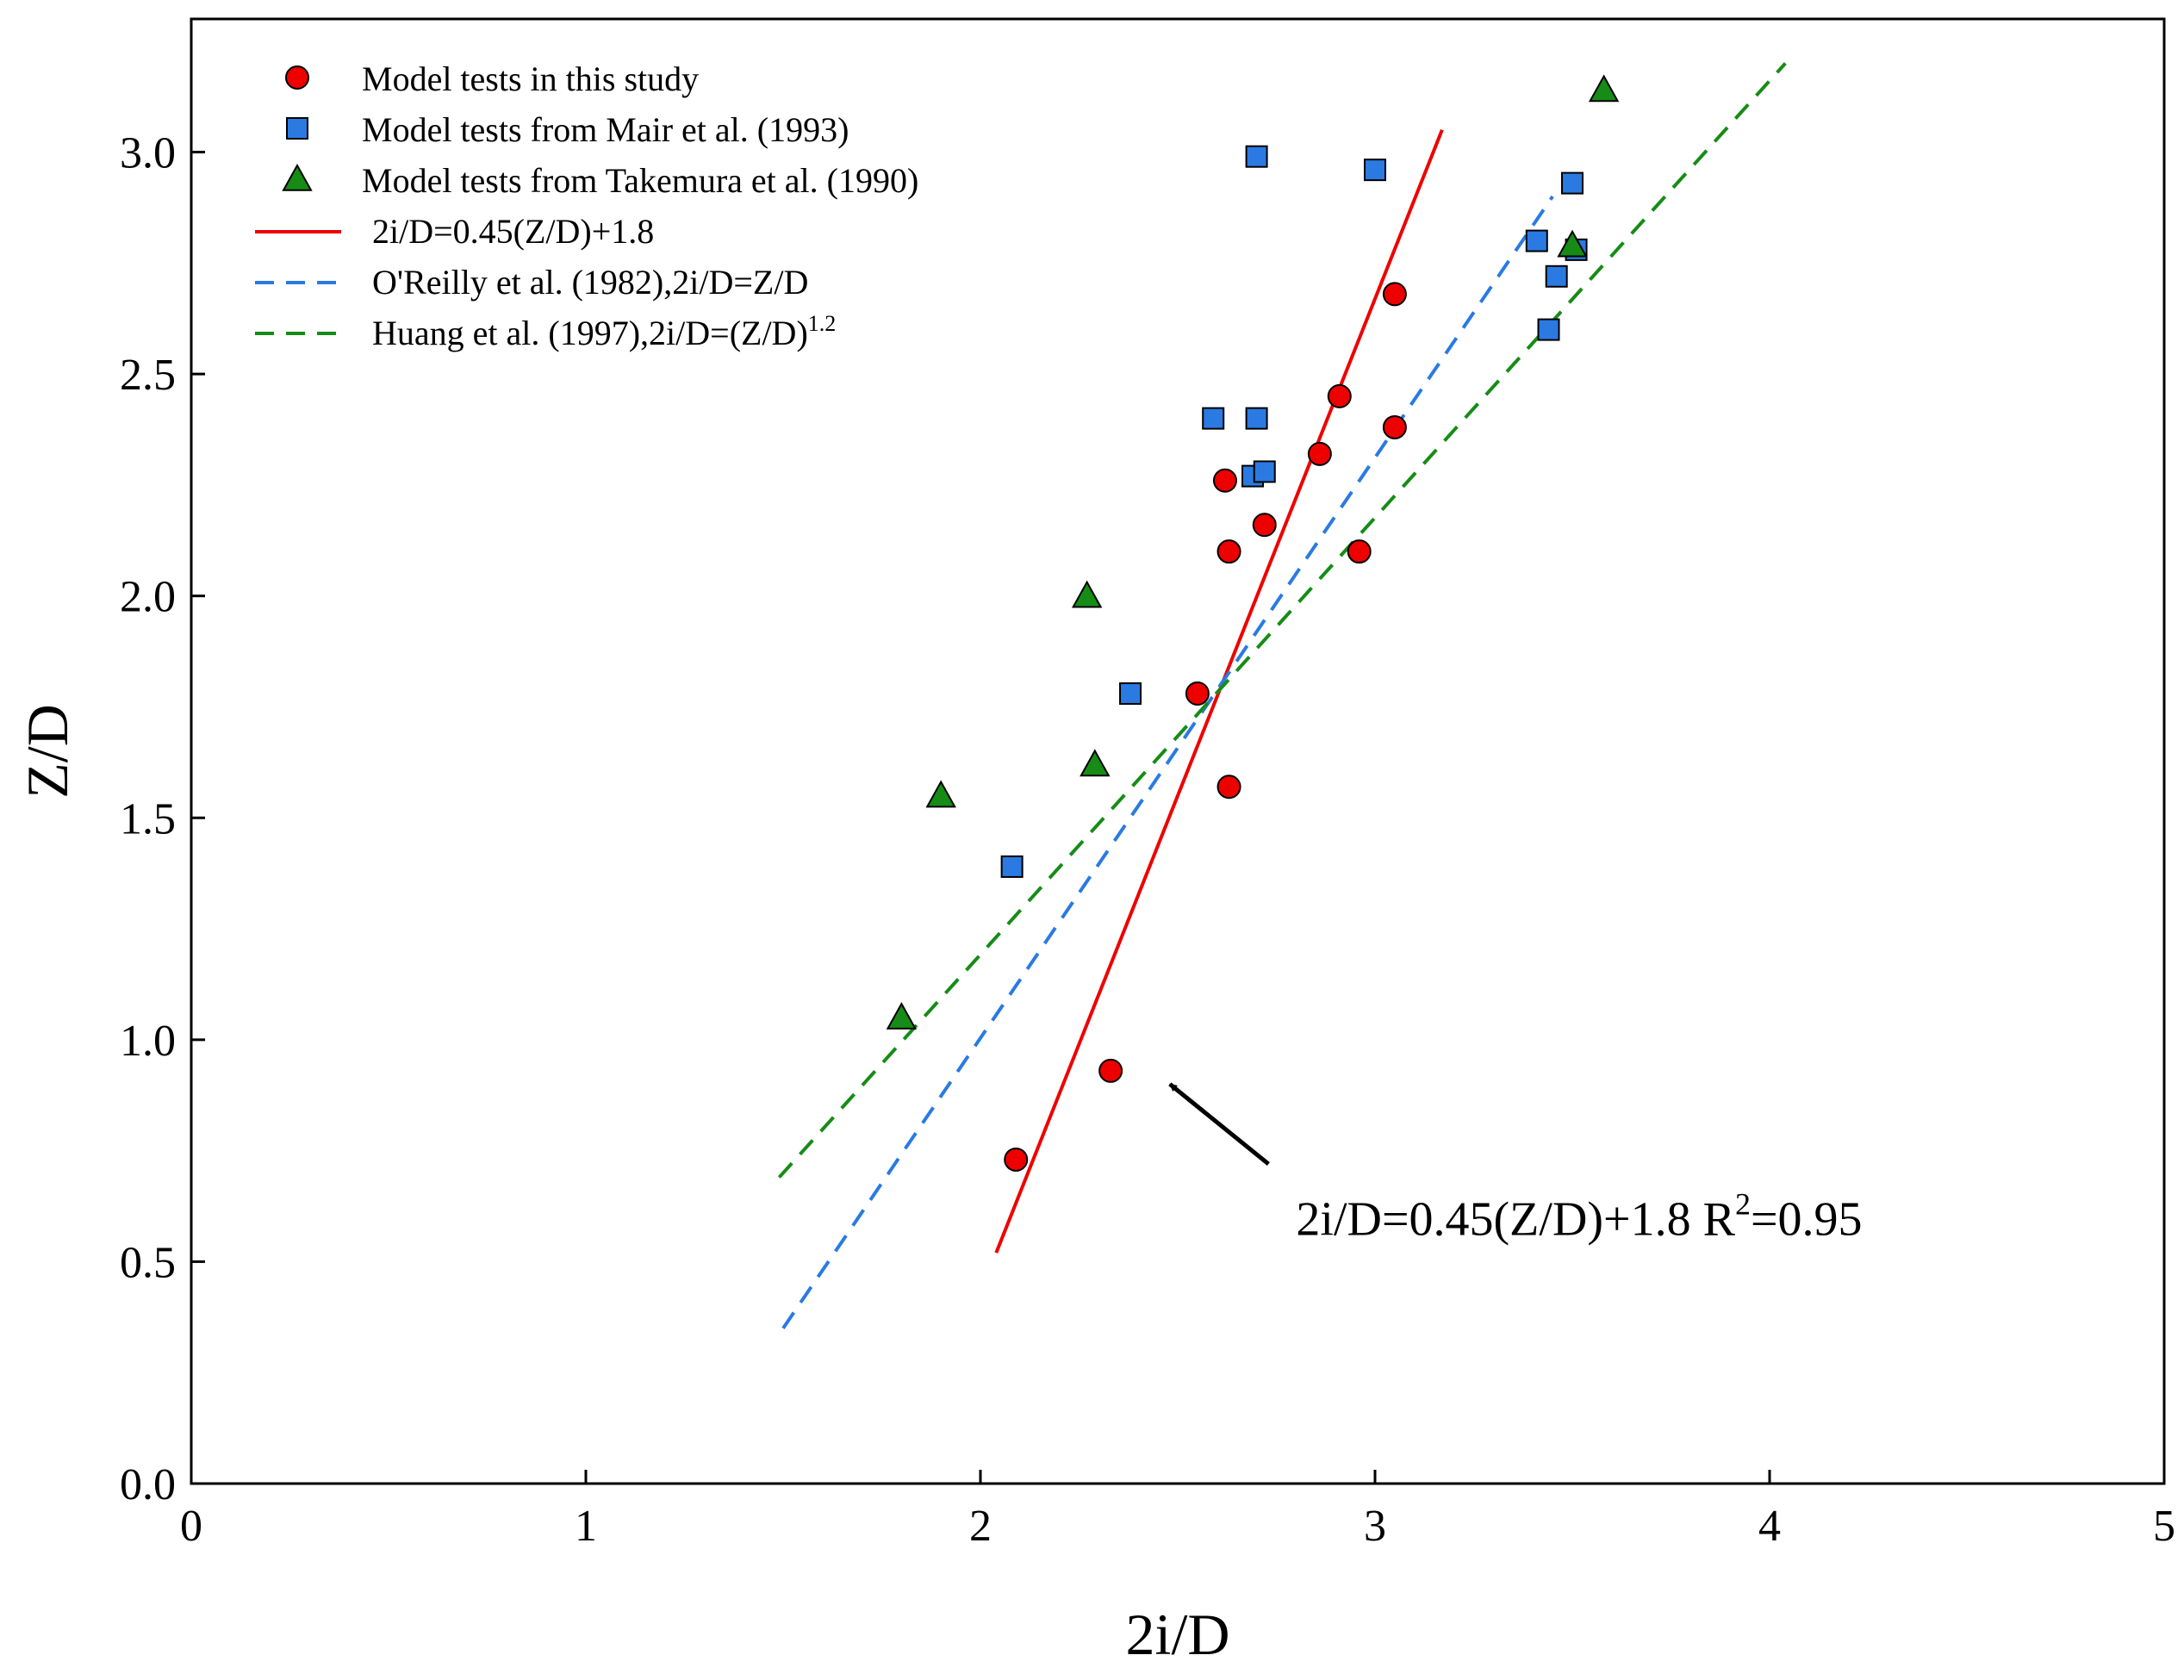  Describe the element at coordinates (981, 1527) in the screenshot. I see `x-tick-label: 2` at that location.